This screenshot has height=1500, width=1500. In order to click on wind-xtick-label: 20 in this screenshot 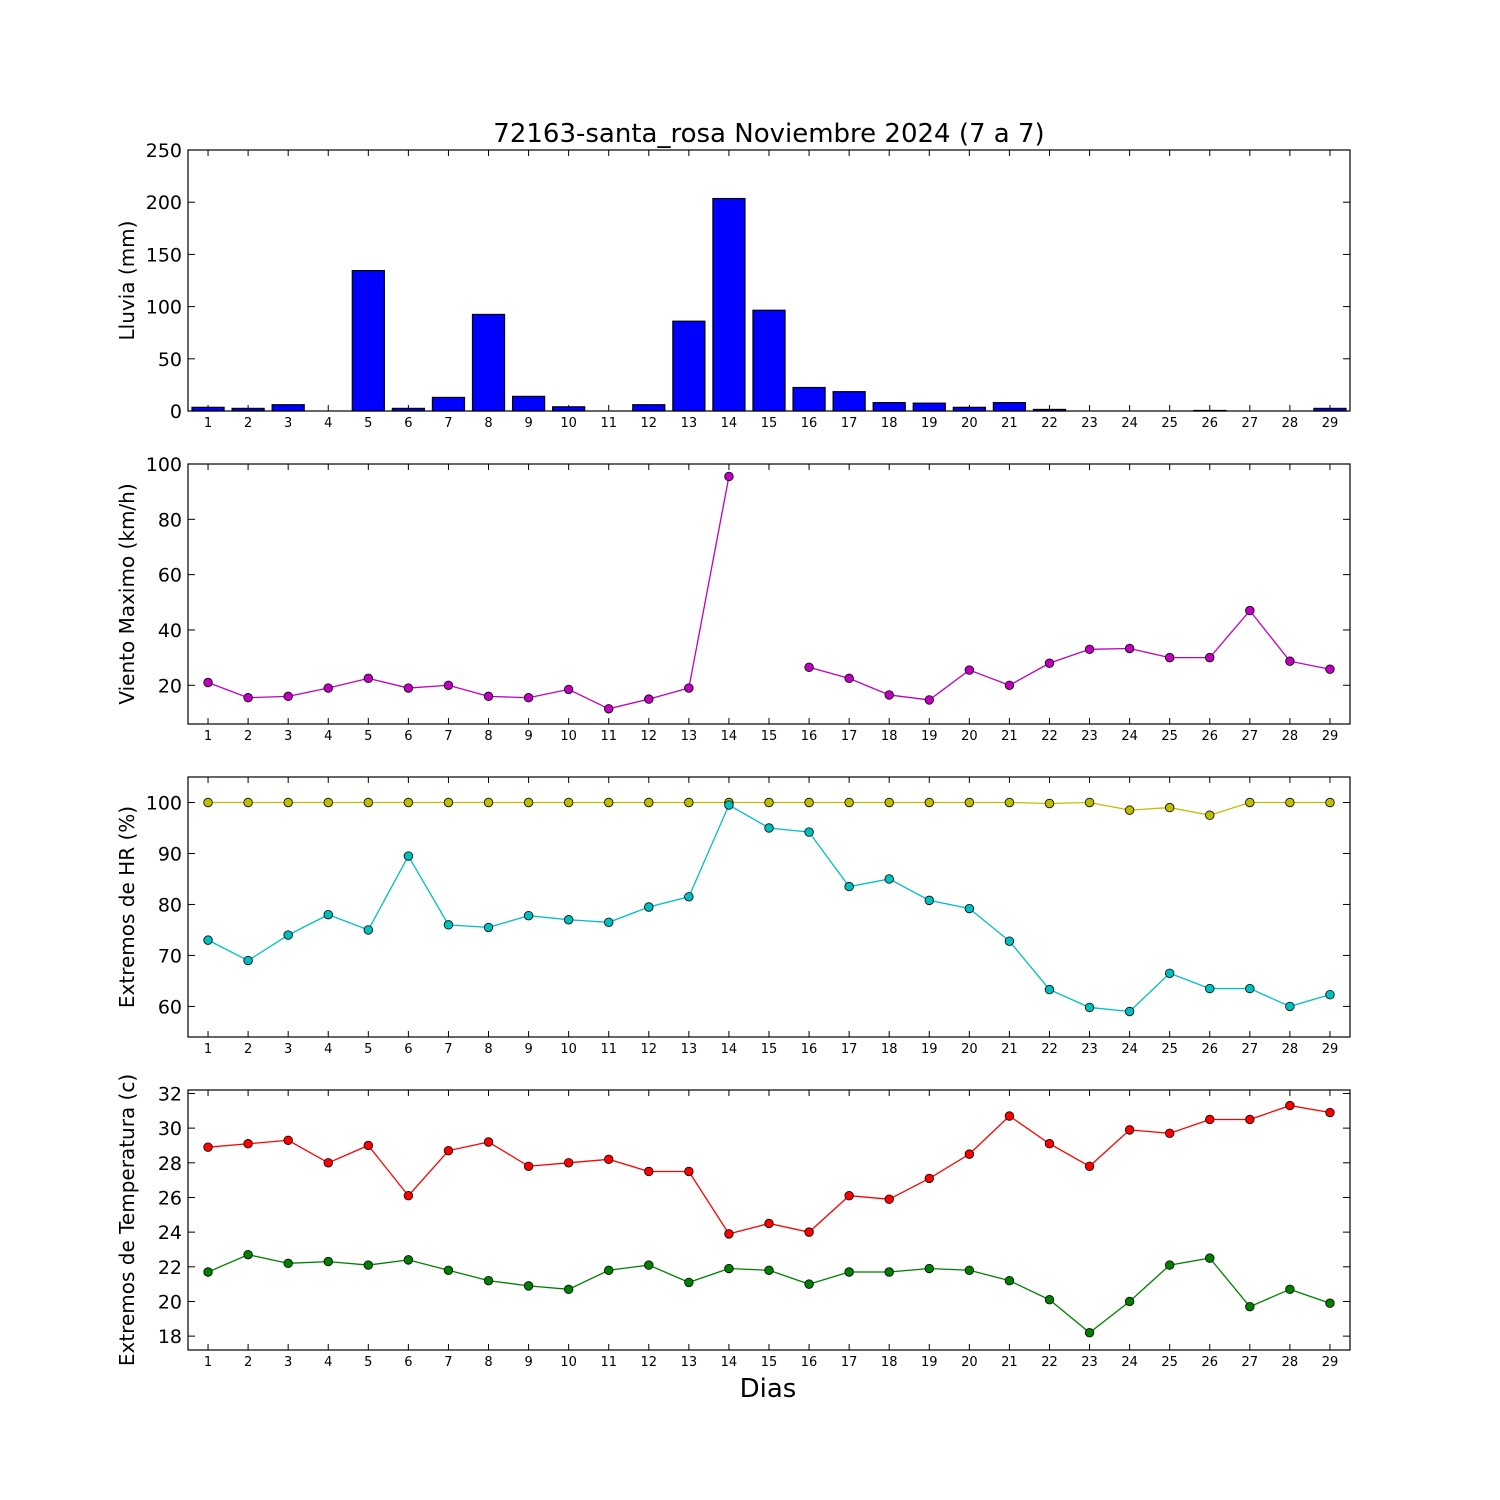, I will do `click(969, 736)`.